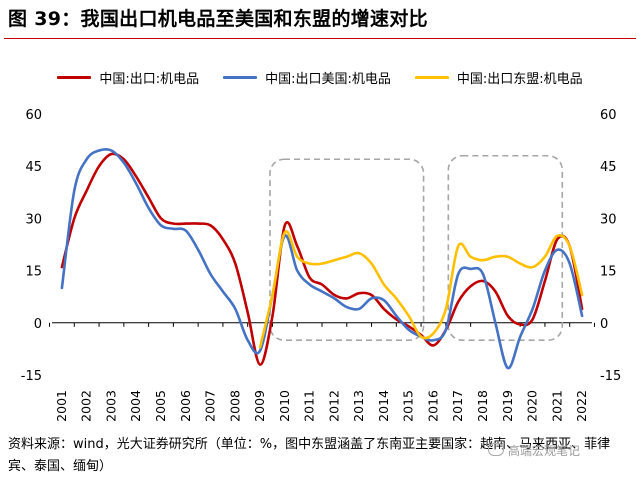  What do you see at coordinates (383, 406) in the screenshot?
I see `x-tick-label: 2014` at bounding box center [383, 406].